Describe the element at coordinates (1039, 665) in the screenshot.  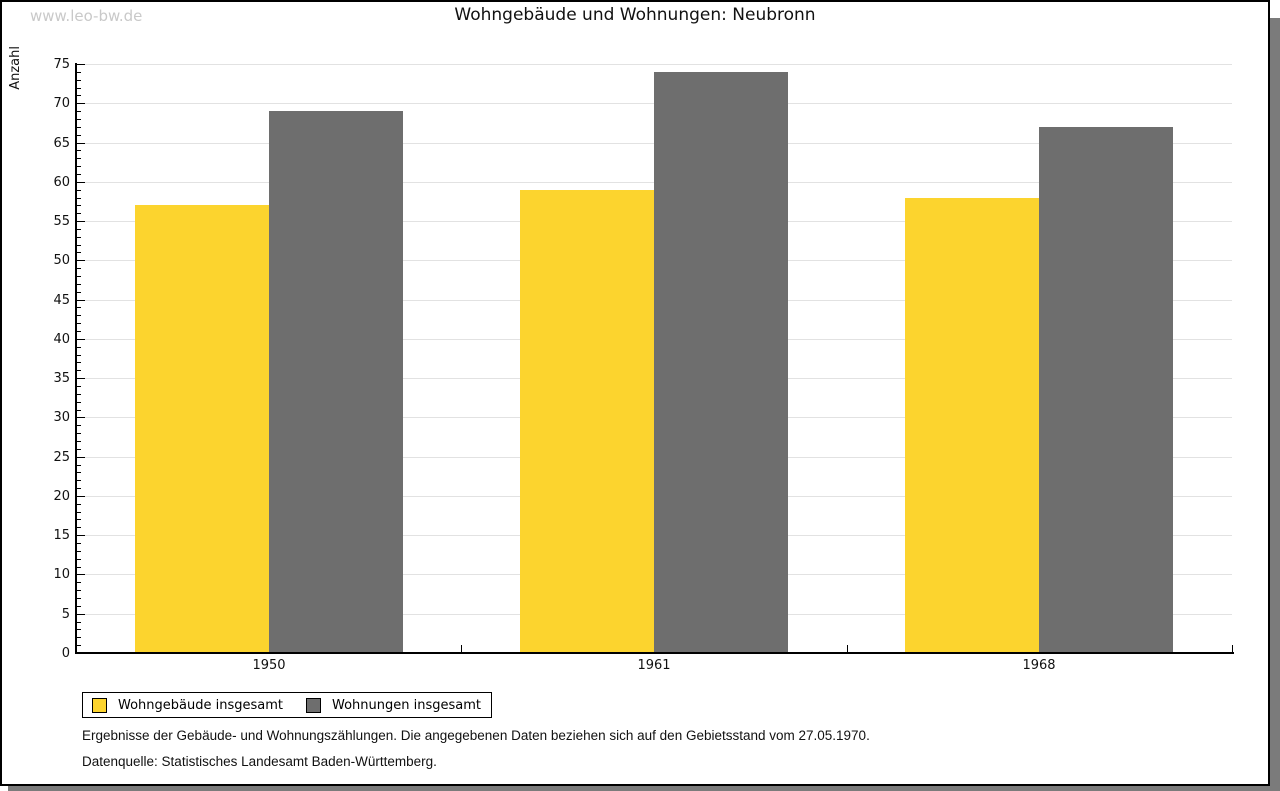
I see `x-tick-label-1968: 1968` at that location.